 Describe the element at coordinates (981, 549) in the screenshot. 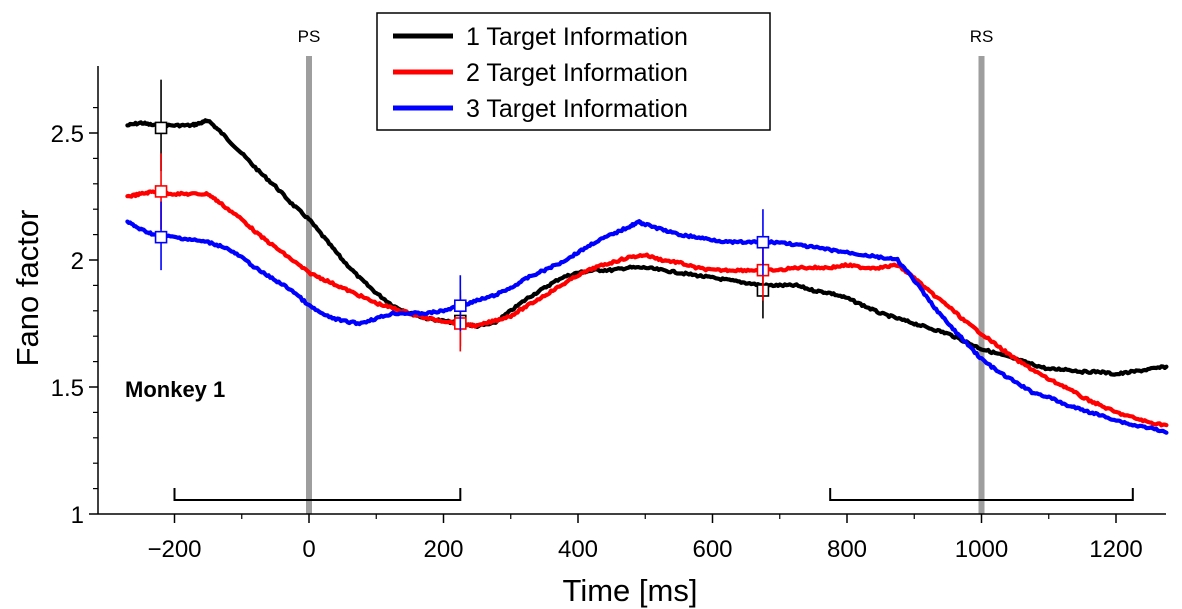

I see `x-tick-label: 1000` at that location.